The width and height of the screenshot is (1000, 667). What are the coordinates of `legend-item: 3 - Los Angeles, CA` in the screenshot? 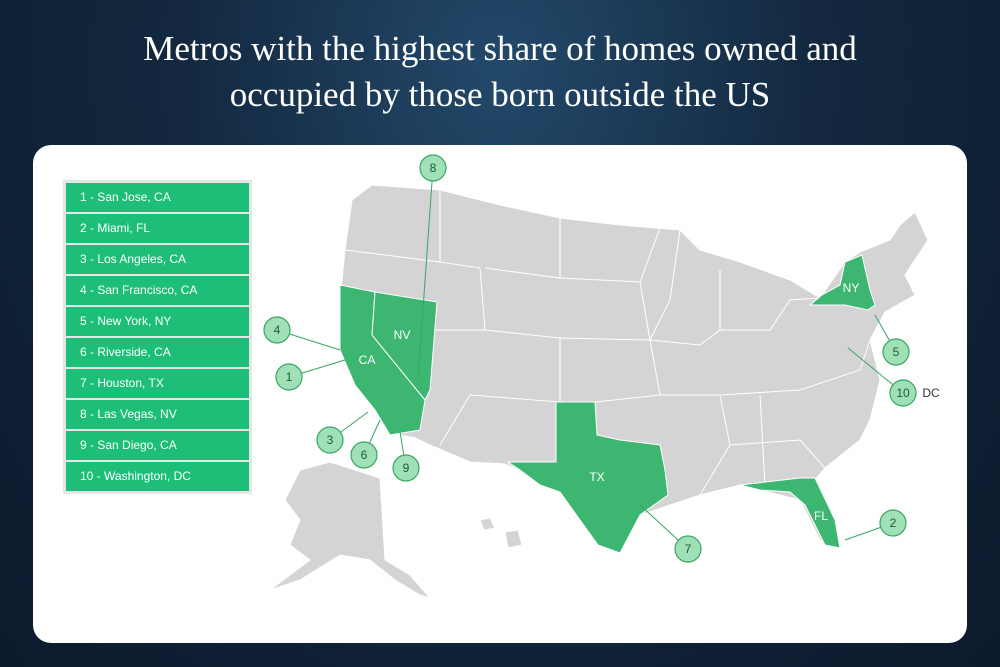 It's located at (157, 259).